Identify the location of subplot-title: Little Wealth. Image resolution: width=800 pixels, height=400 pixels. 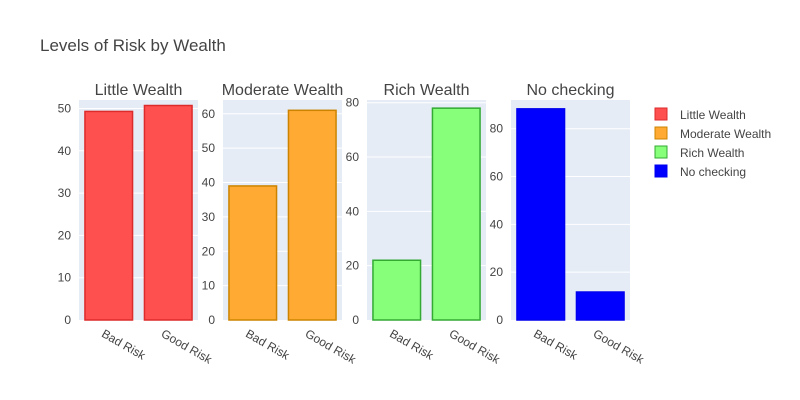
(139, 90).